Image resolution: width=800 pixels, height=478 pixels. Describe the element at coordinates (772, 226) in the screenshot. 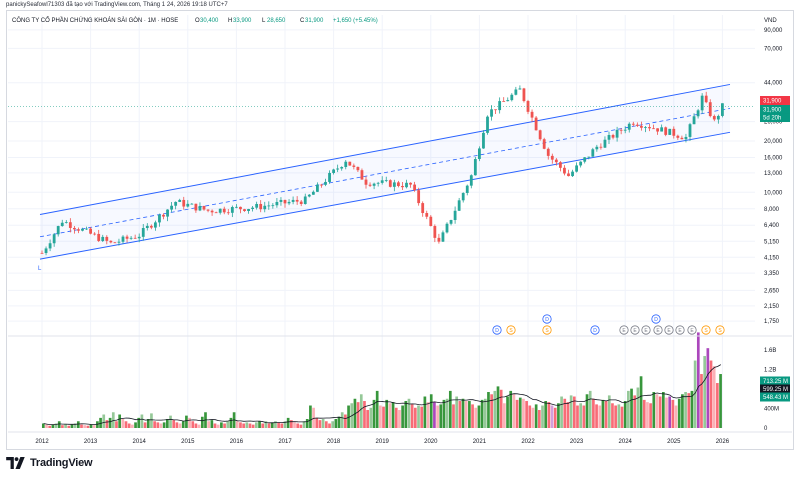

I see `price-tick-label: 6,400` at that location.